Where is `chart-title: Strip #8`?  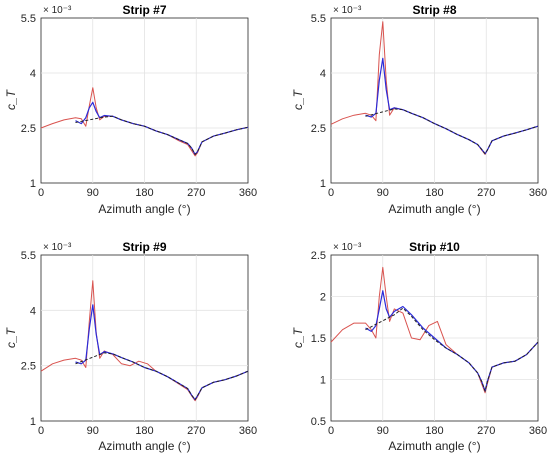 chart-title: Strip #8 is located at coordinates (434, 10).